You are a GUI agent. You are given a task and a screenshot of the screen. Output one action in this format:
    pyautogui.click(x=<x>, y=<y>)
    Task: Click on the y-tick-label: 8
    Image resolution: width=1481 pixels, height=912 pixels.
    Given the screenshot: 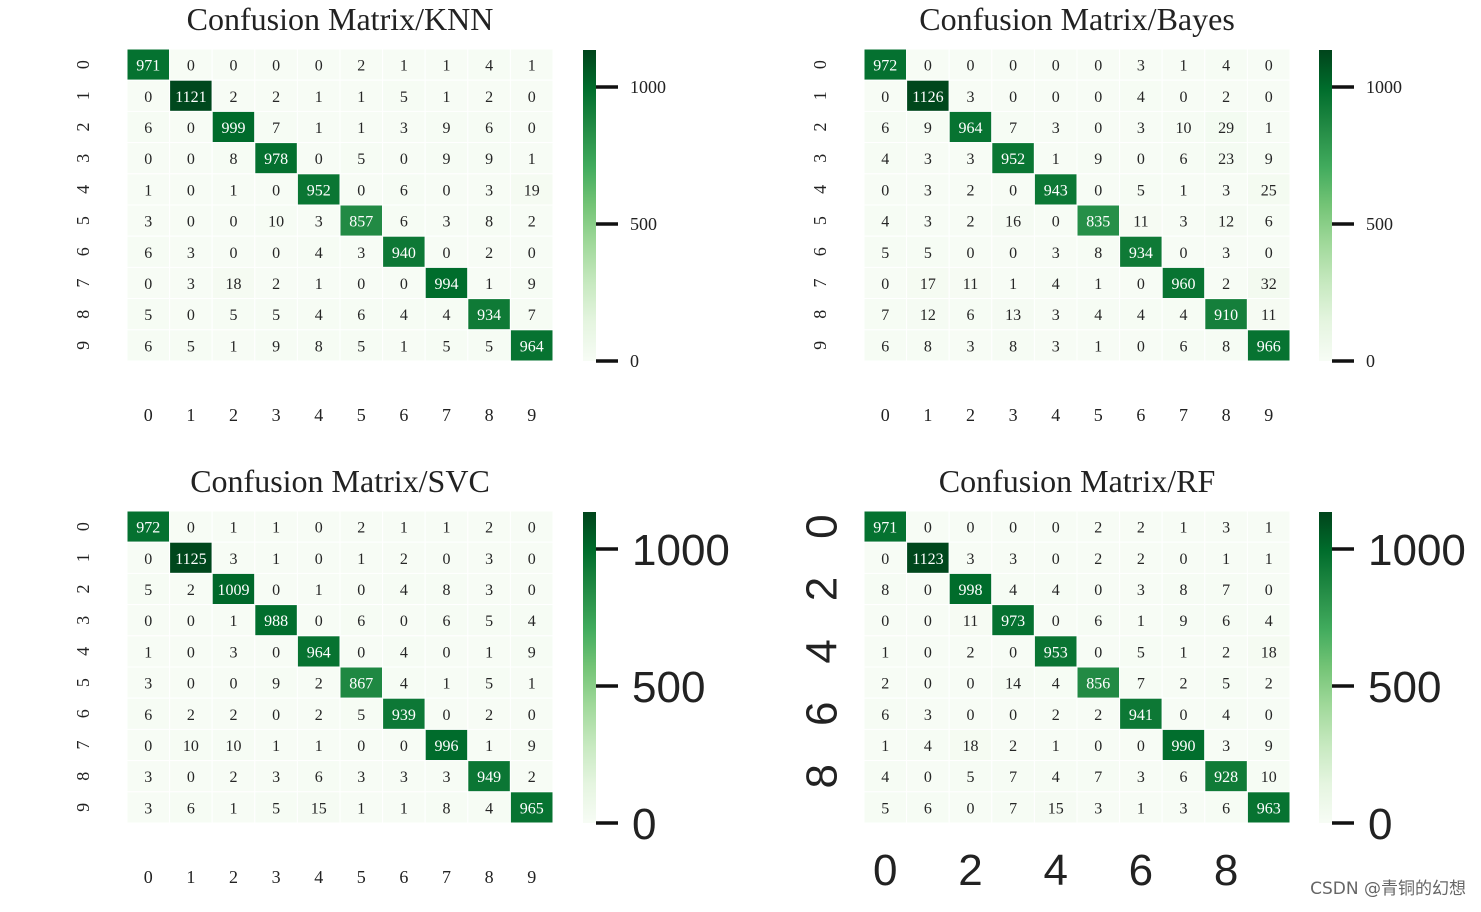 What is the action you would take?
    pyautogui.click(x=83, y=314)
    